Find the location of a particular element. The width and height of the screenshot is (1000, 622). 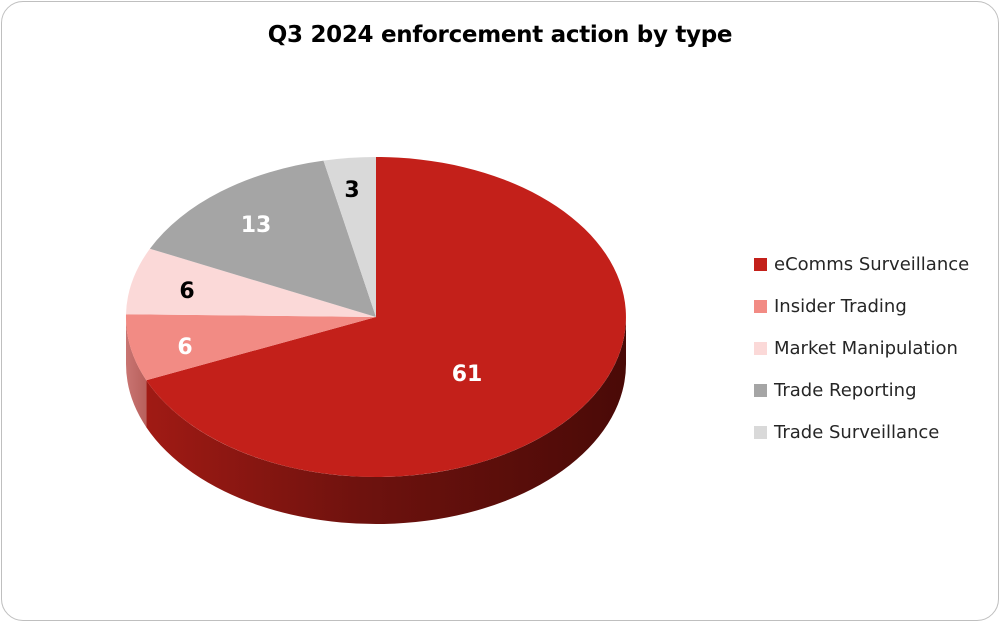

slice-trade-reporting is located at coordinates (262, 238).